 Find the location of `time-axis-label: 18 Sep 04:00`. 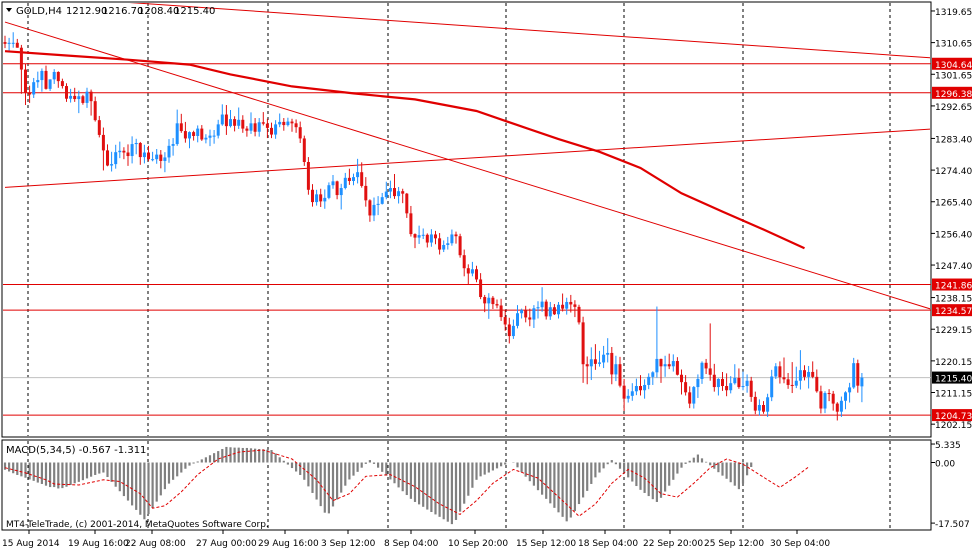

time-axis-label: 18 Sep 04:00 is located at coordinates (608, 544).